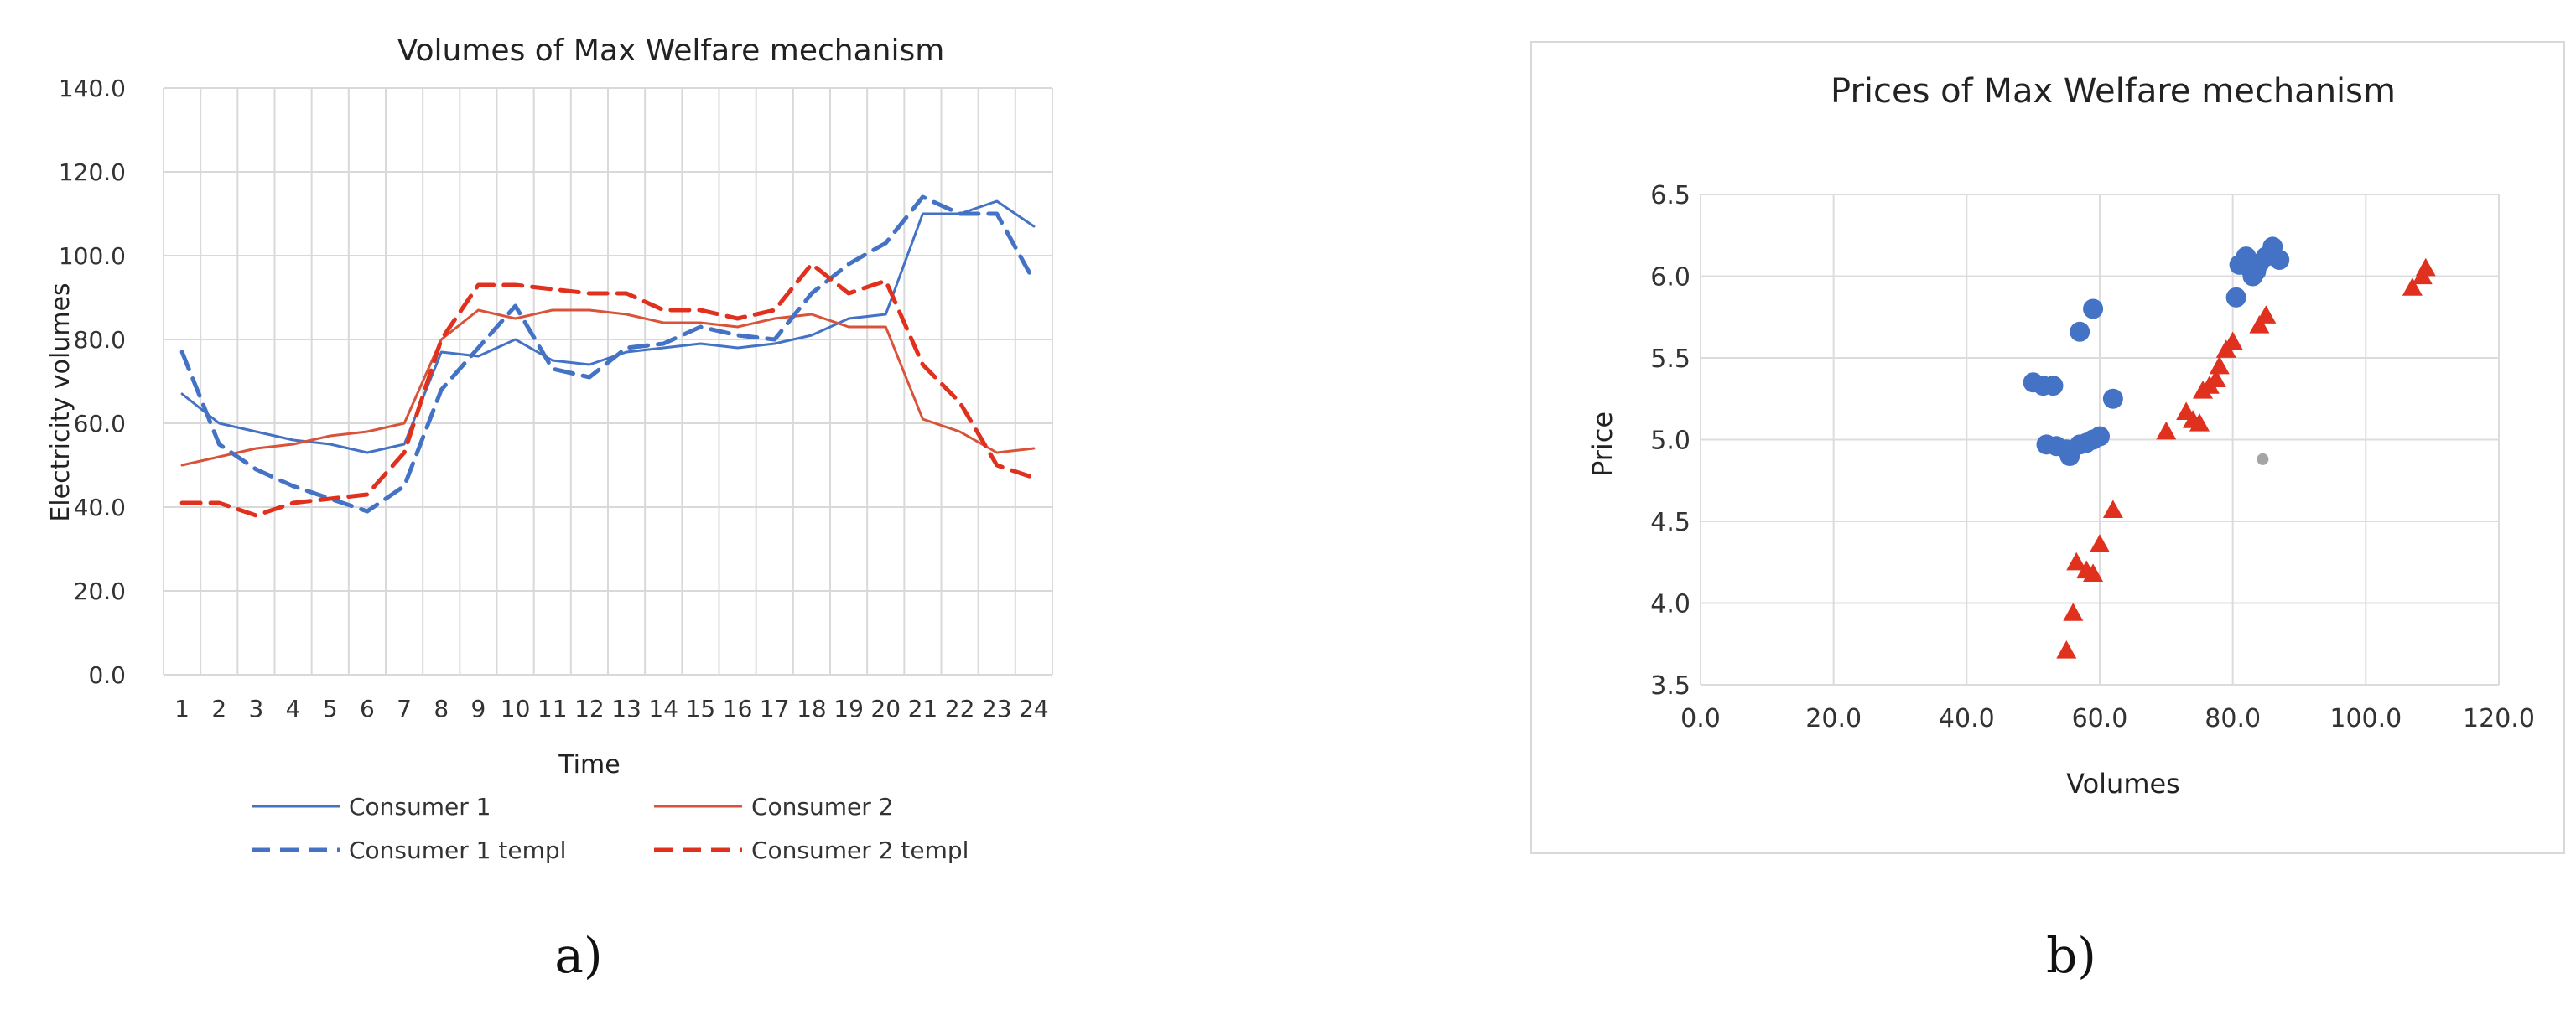 The image size is (2576, 1010). What do you see at coordinates (738, 709) in the screenshot?
I see `chart-a-x-tick-label: 16` at bounding box center [738, 709].